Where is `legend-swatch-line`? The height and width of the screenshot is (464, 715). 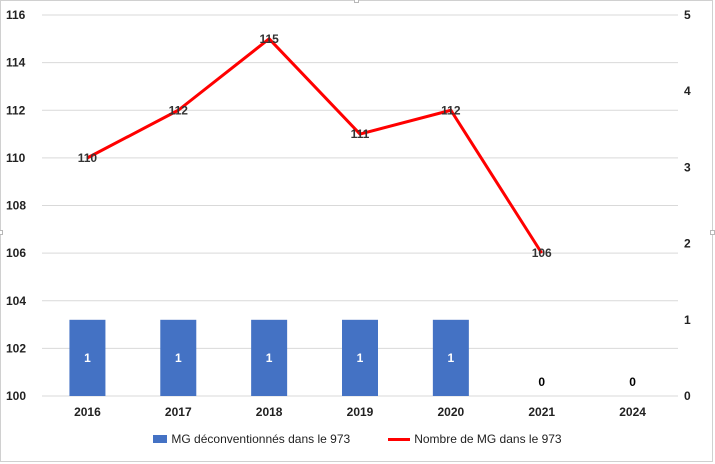
legend-swatch-line is located at coordinates (399, 439).